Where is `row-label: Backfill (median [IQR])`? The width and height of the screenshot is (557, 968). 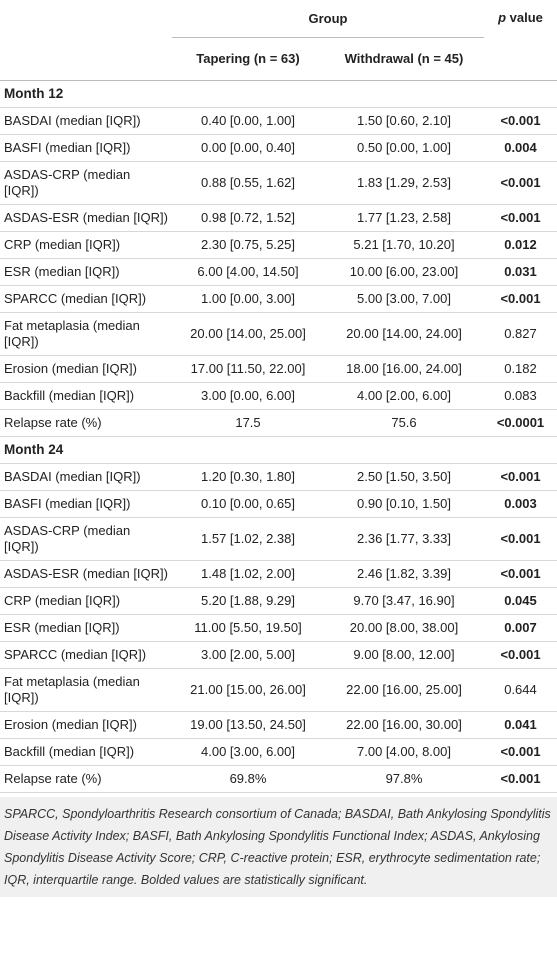 row-label: Backfill (median [IQR]) is located at coordinates (86, 752).